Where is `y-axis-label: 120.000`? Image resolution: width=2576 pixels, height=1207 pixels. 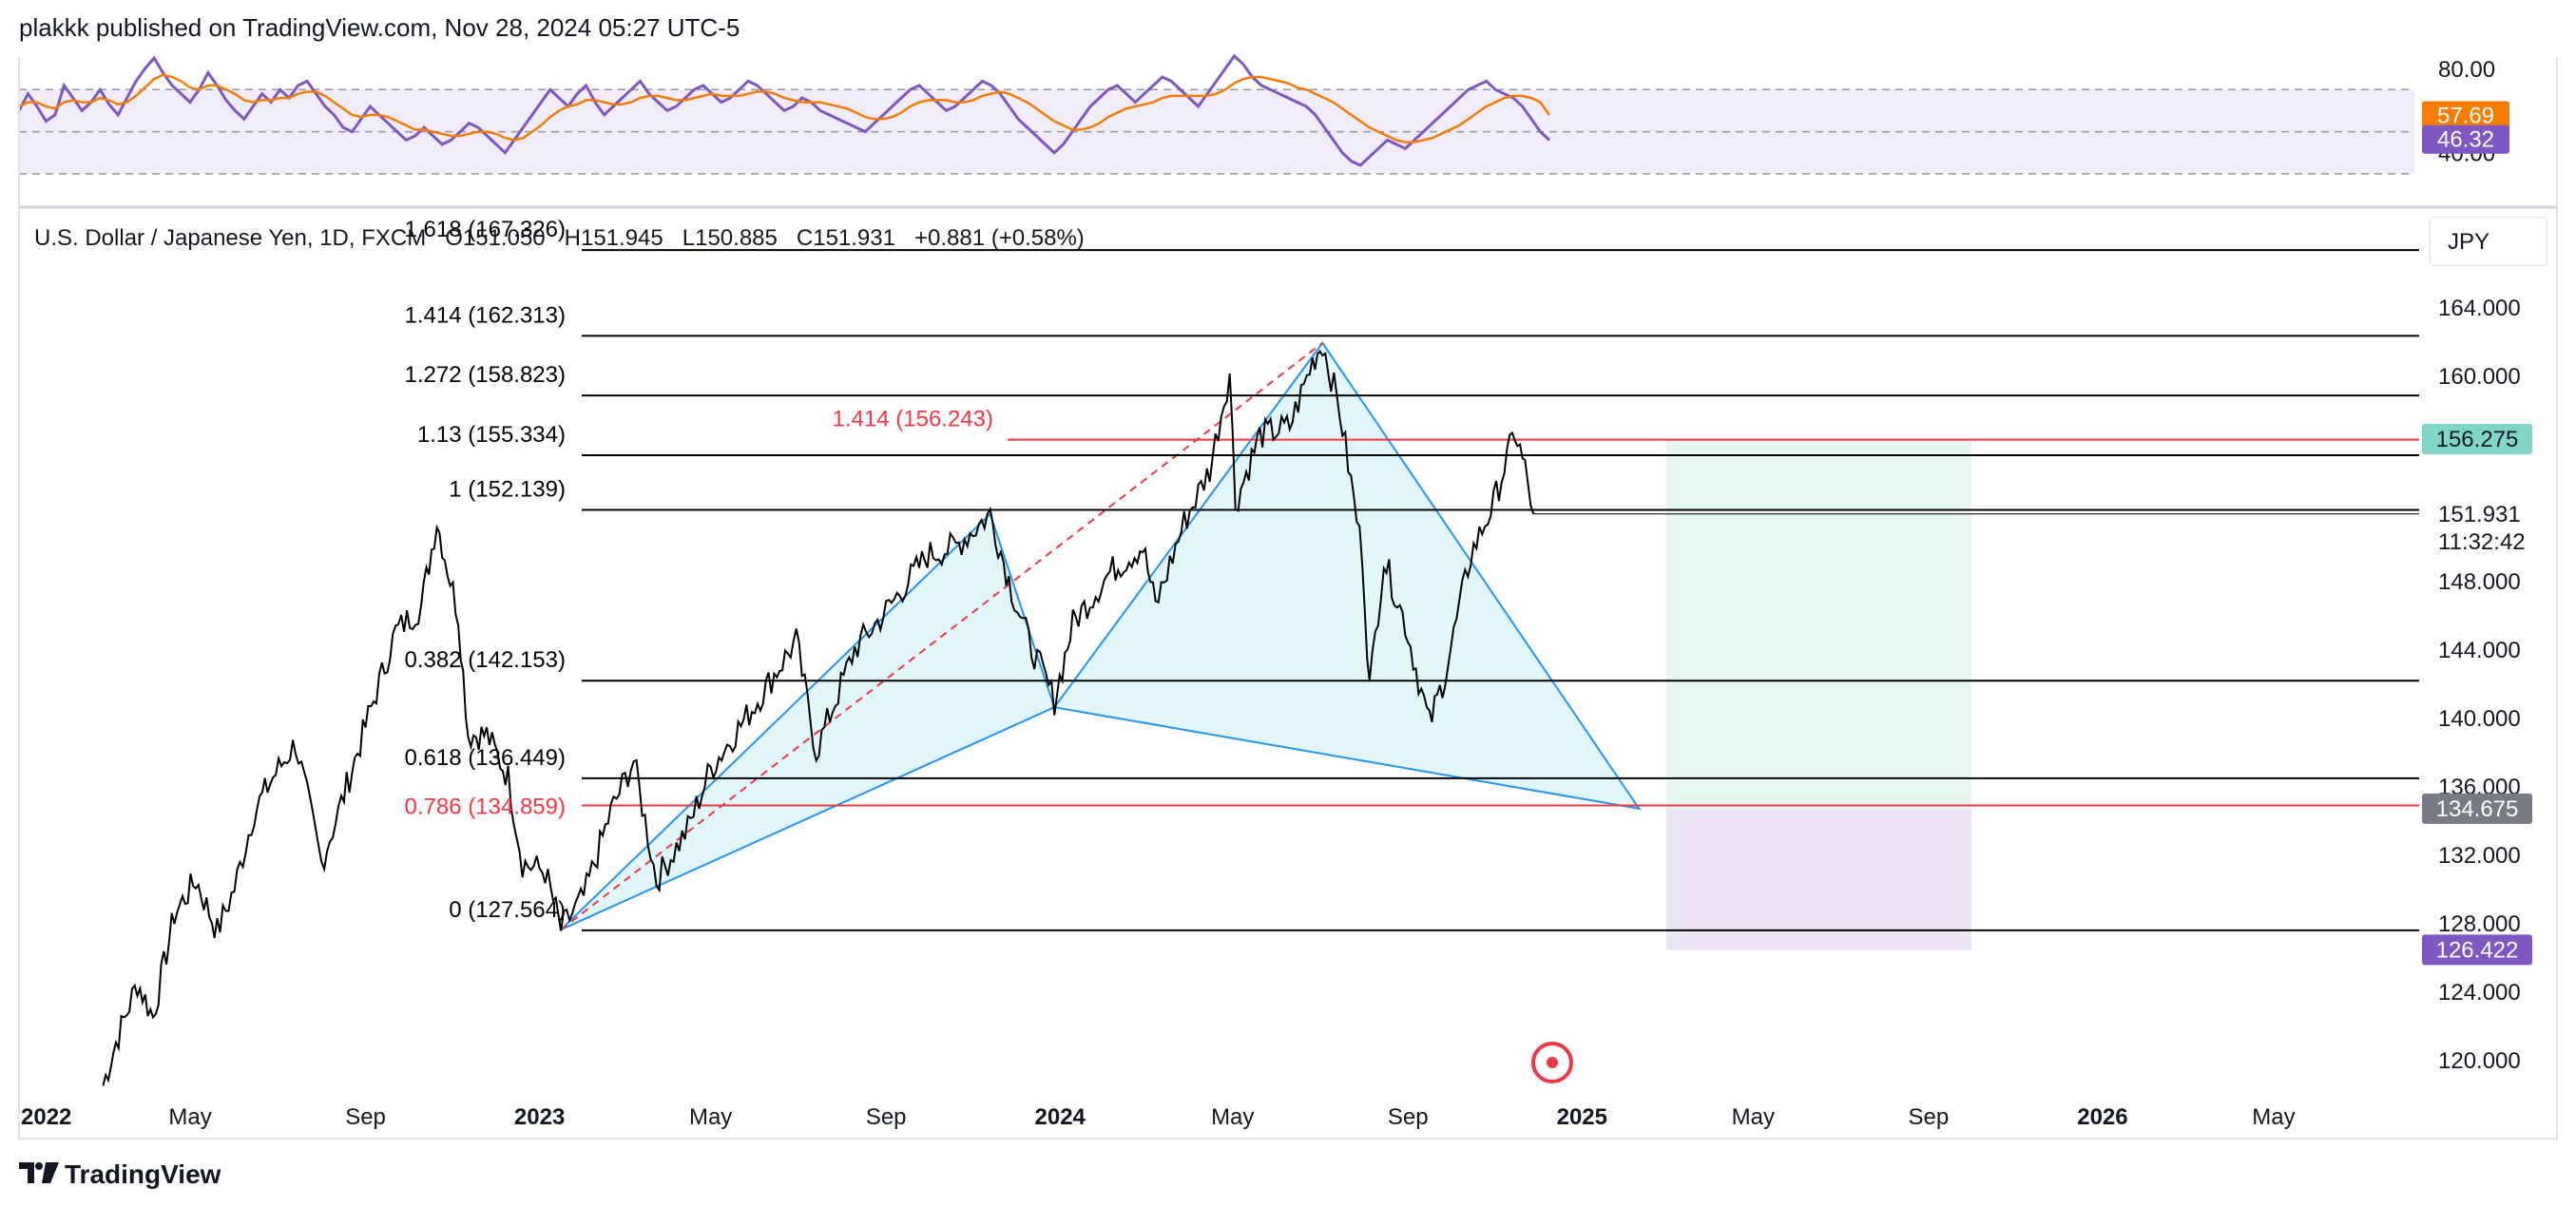
y-axis-label: 120.000 is located at coordinates (2479, 1061).